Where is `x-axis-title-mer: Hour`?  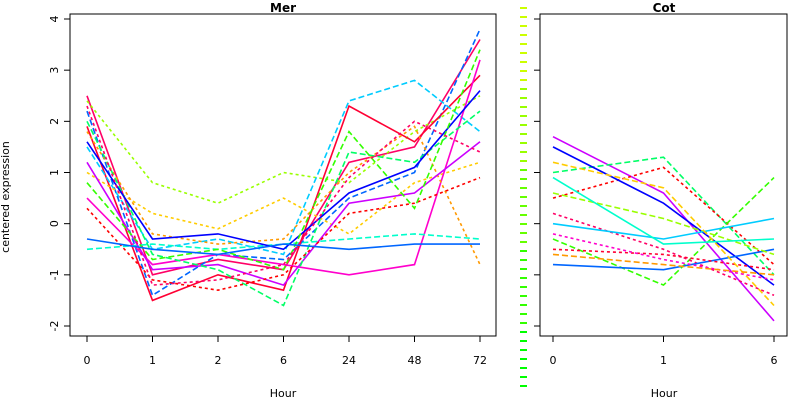
x-axis-title-mer: Hour is located at coordinates (283, 393).